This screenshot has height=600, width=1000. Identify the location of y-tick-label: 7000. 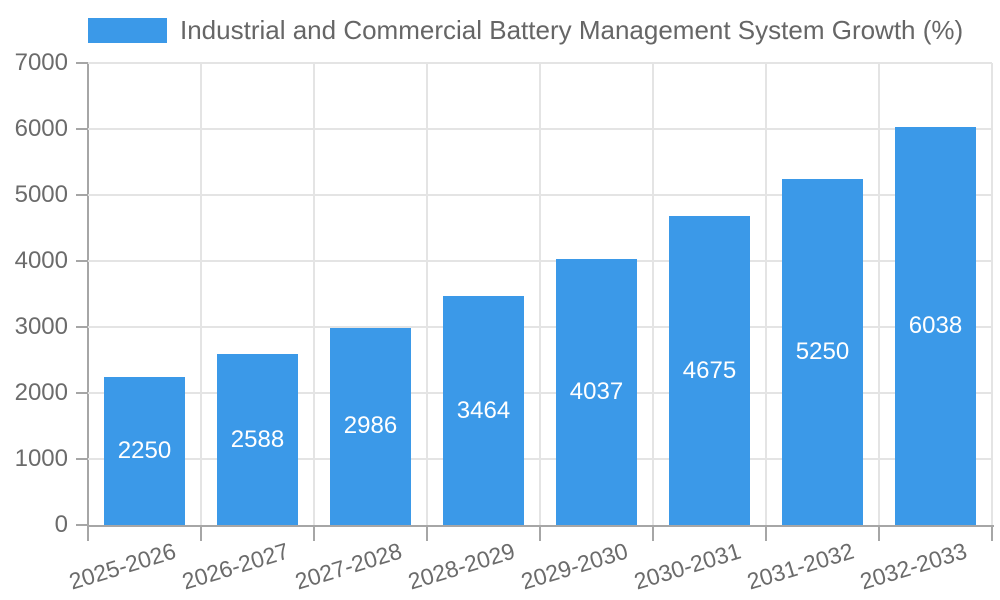
(41, 62).